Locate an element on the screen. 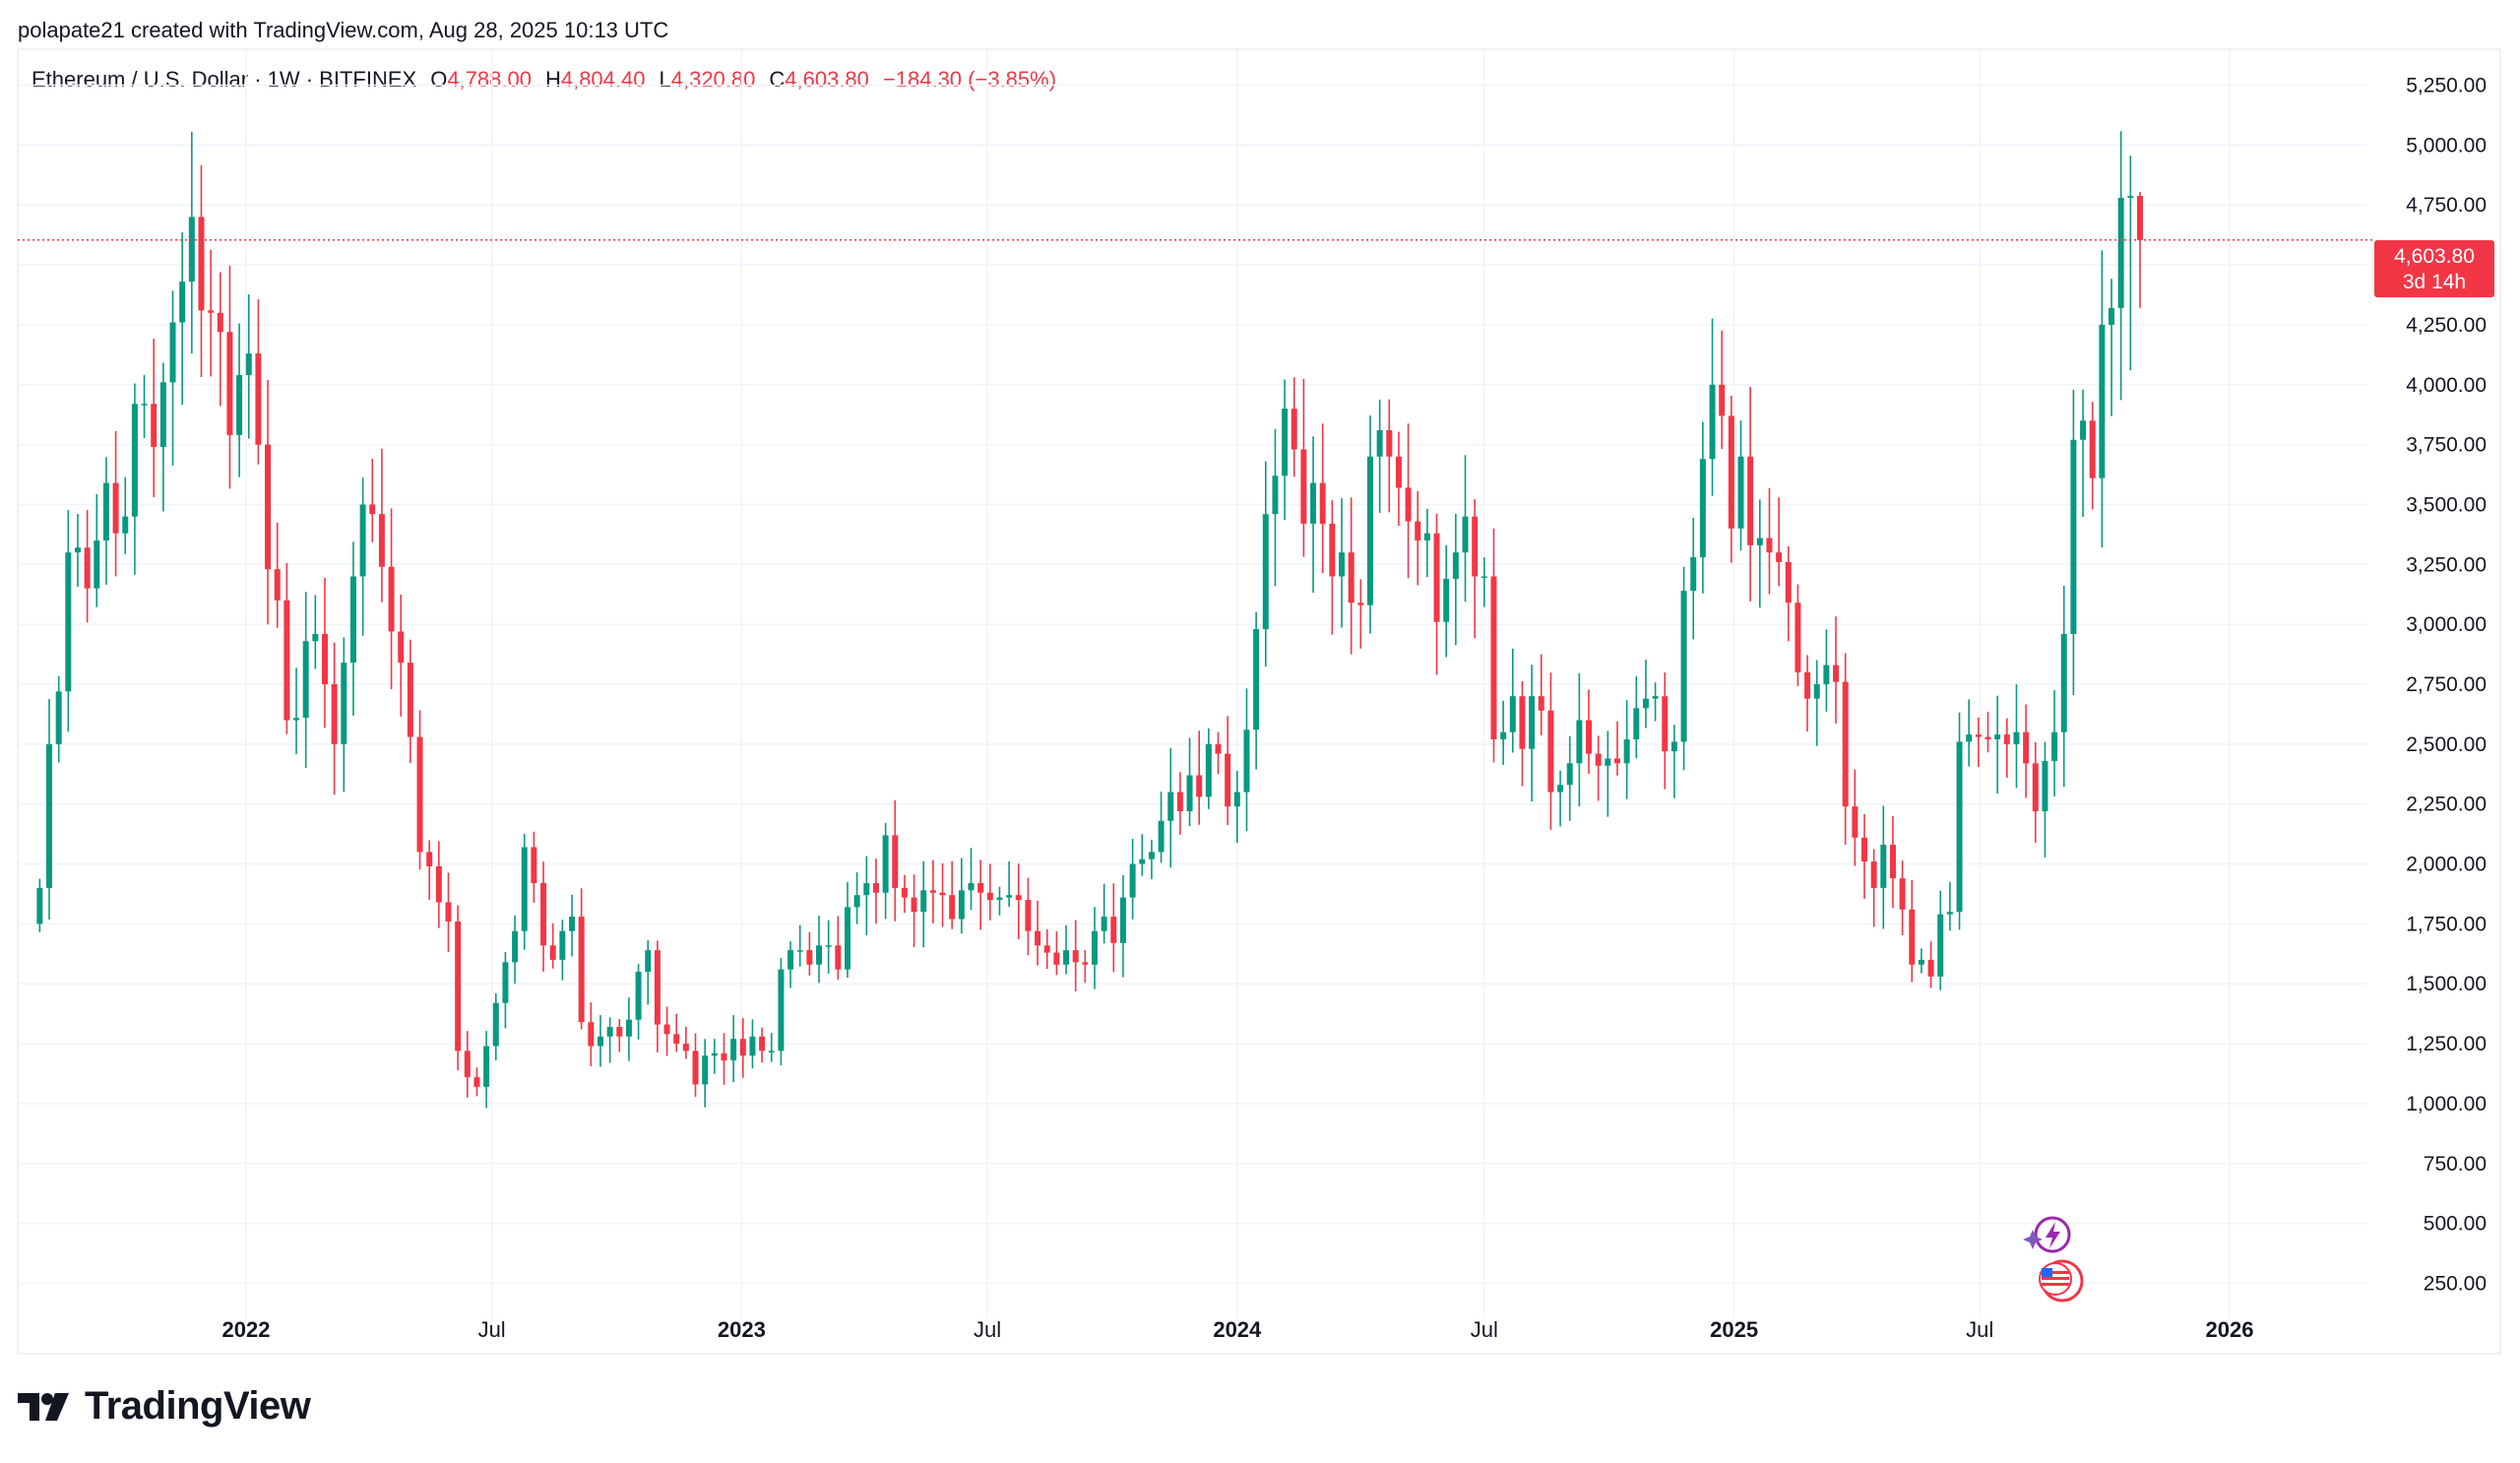 This screenshot has width=2520, height=1463. high-value: 4,804.40 is located at coordinates (603, 79).